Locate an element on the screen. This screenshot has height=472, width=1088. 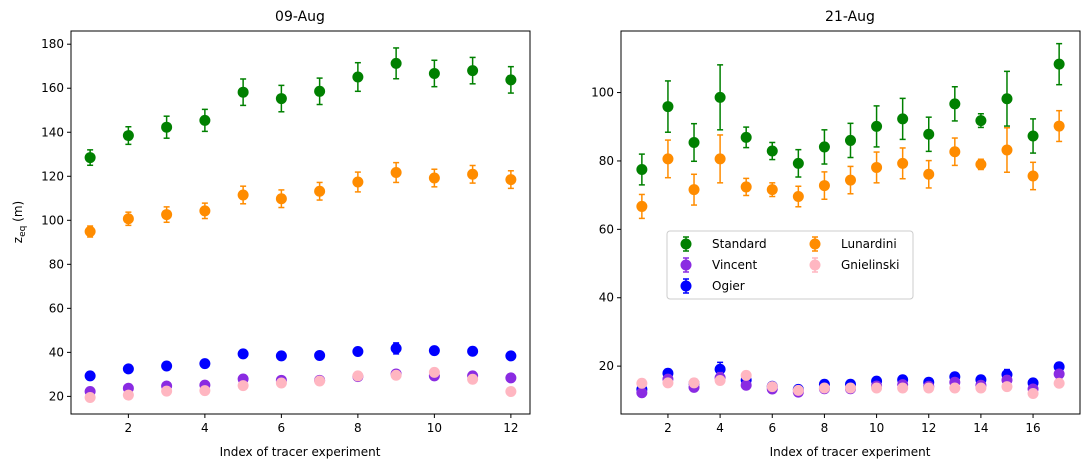
y-tick-label-21-aug-100: 100 is located at coordinates (602, 93).